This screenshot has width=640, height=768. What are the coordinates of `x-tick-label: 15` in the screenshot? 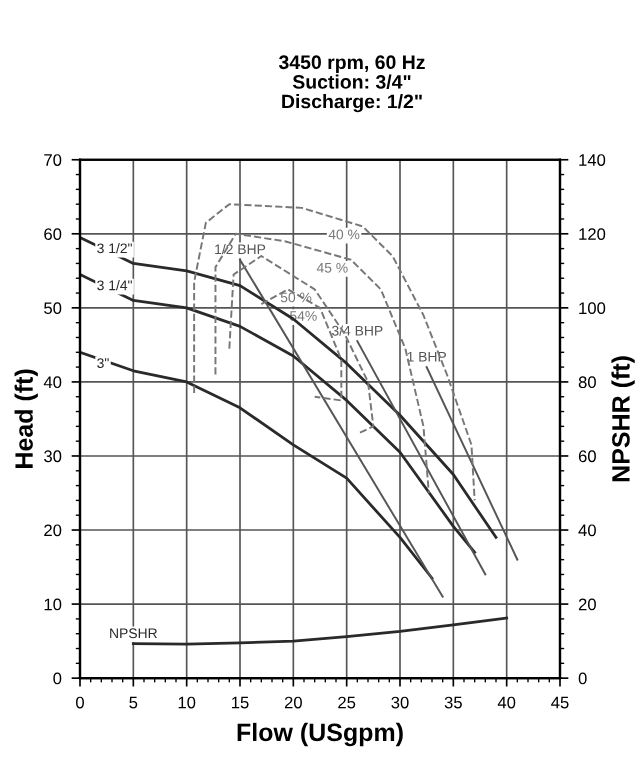 It's located at (240, 702).